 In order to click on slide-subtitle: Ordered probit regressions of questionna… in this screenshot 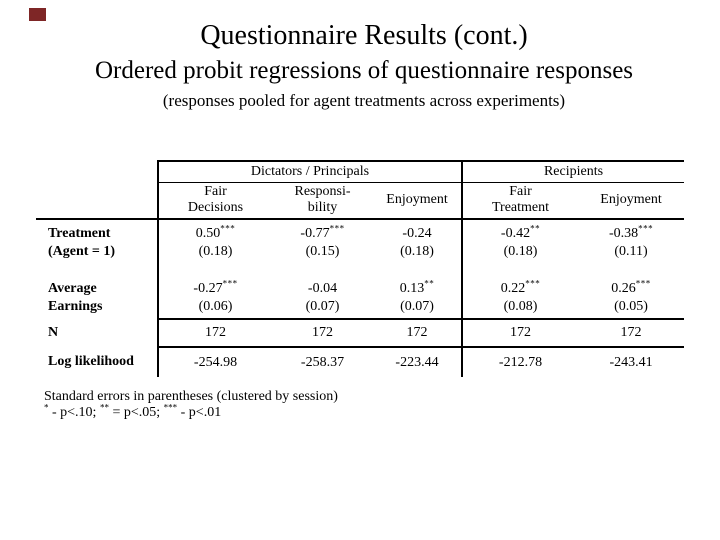, I will do `click(364, 70)`.